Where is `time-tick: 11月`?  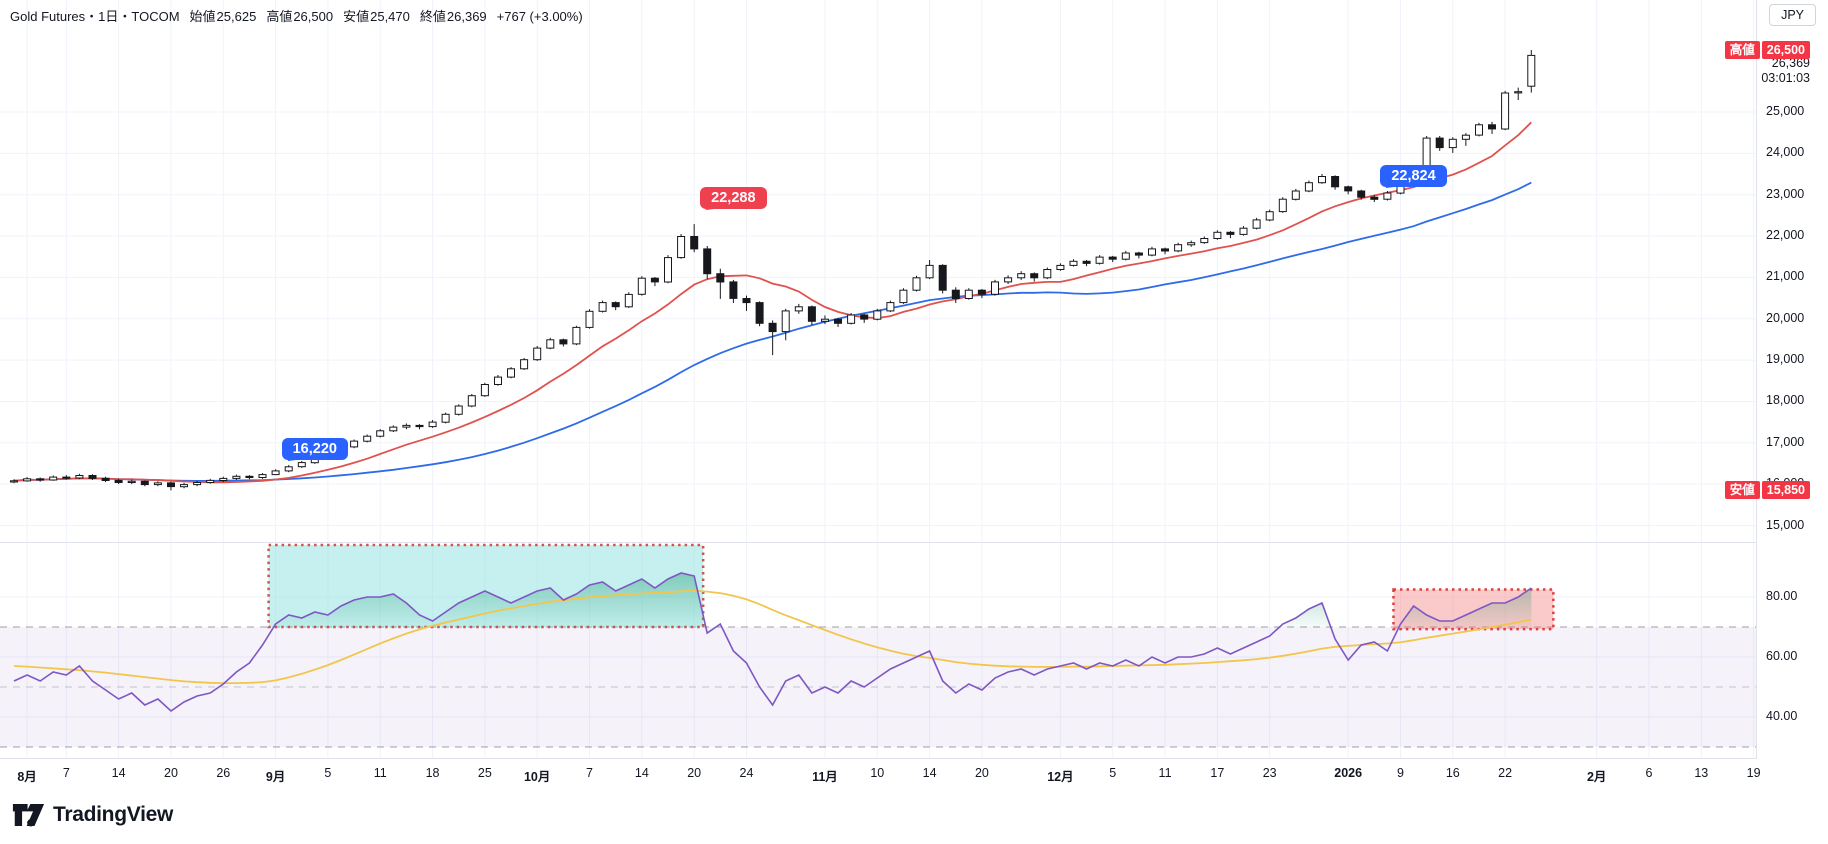 time-tick: 11月 is located at coordinates (825, 777).